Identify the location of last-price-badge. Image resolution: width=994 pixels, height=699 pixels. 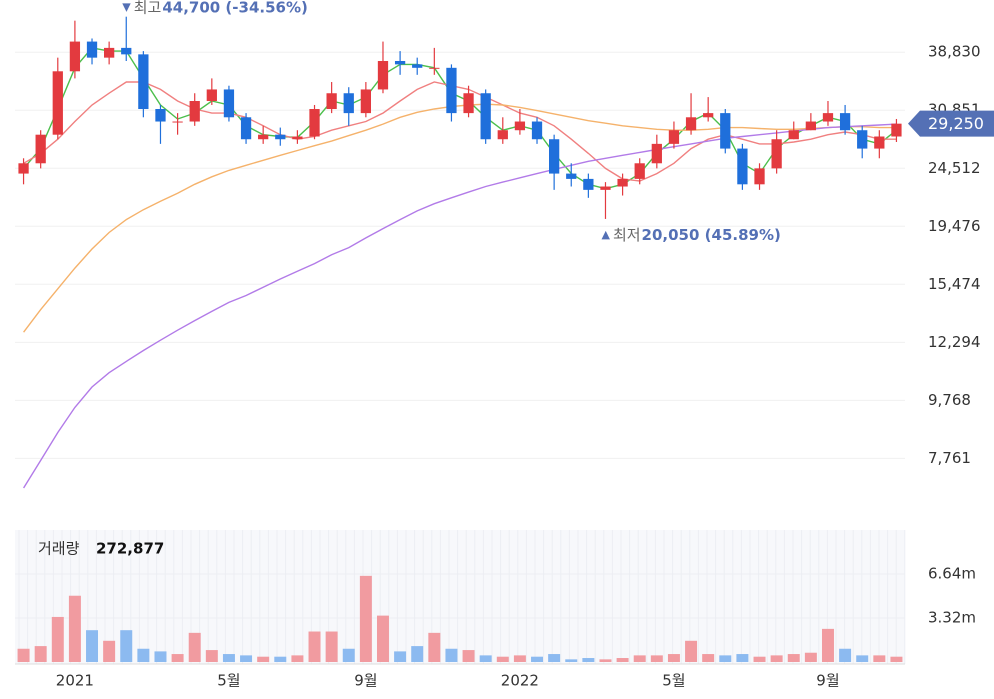
(951, 123).